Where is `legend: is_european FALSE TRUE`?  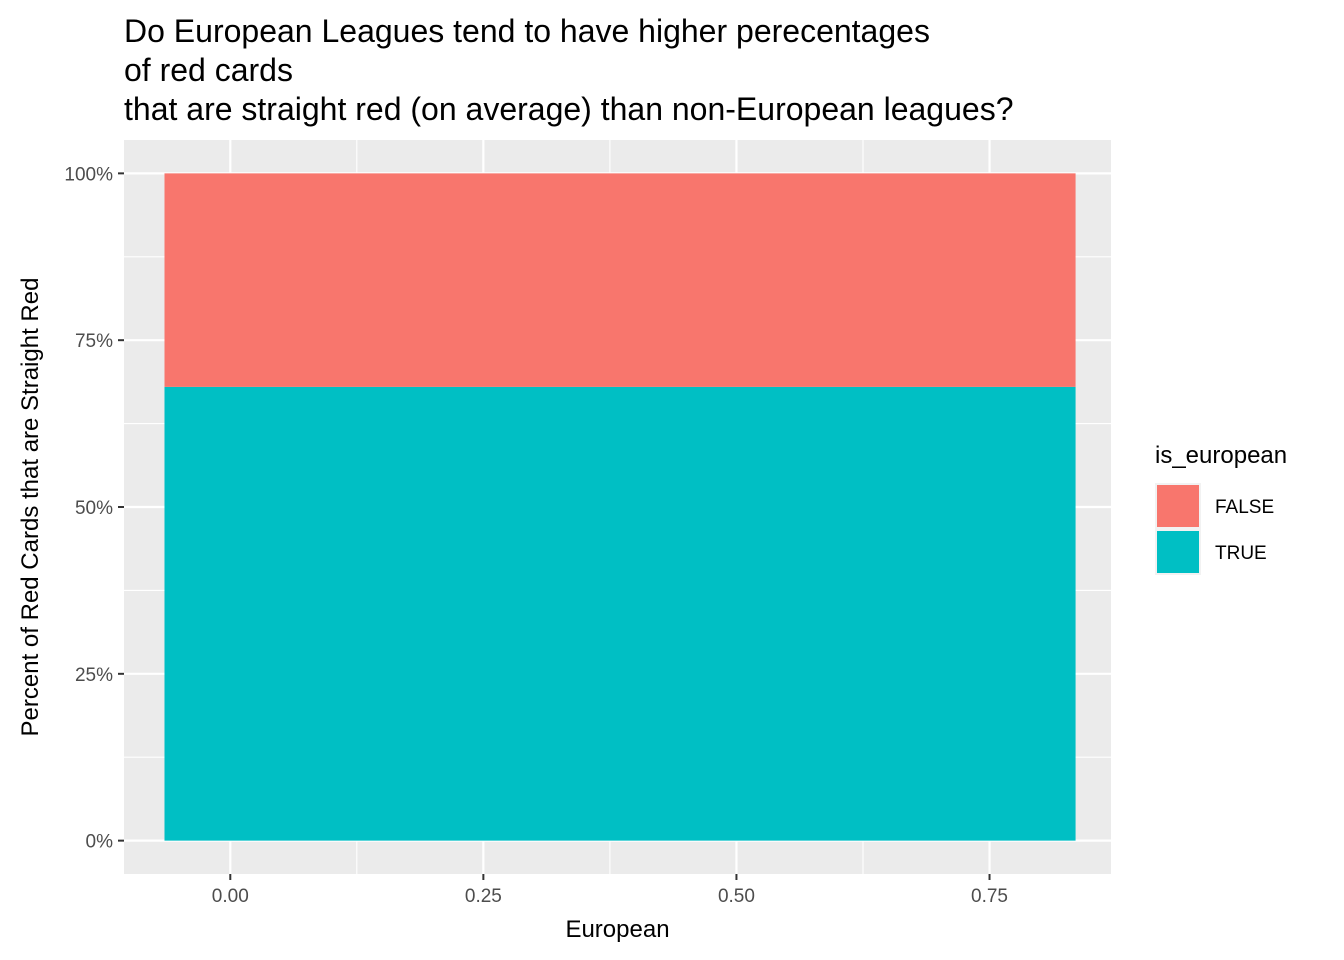 legend: is_european FALSE TRUE is located at coordinates (1221, 508).